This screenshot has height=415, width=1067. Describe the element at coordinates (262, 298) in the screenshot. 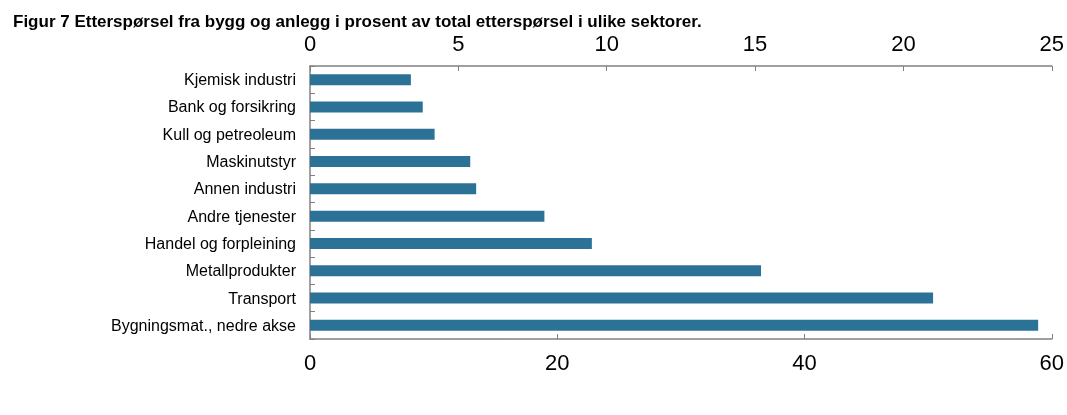

I see `y-tick-label: Transport` at that location.